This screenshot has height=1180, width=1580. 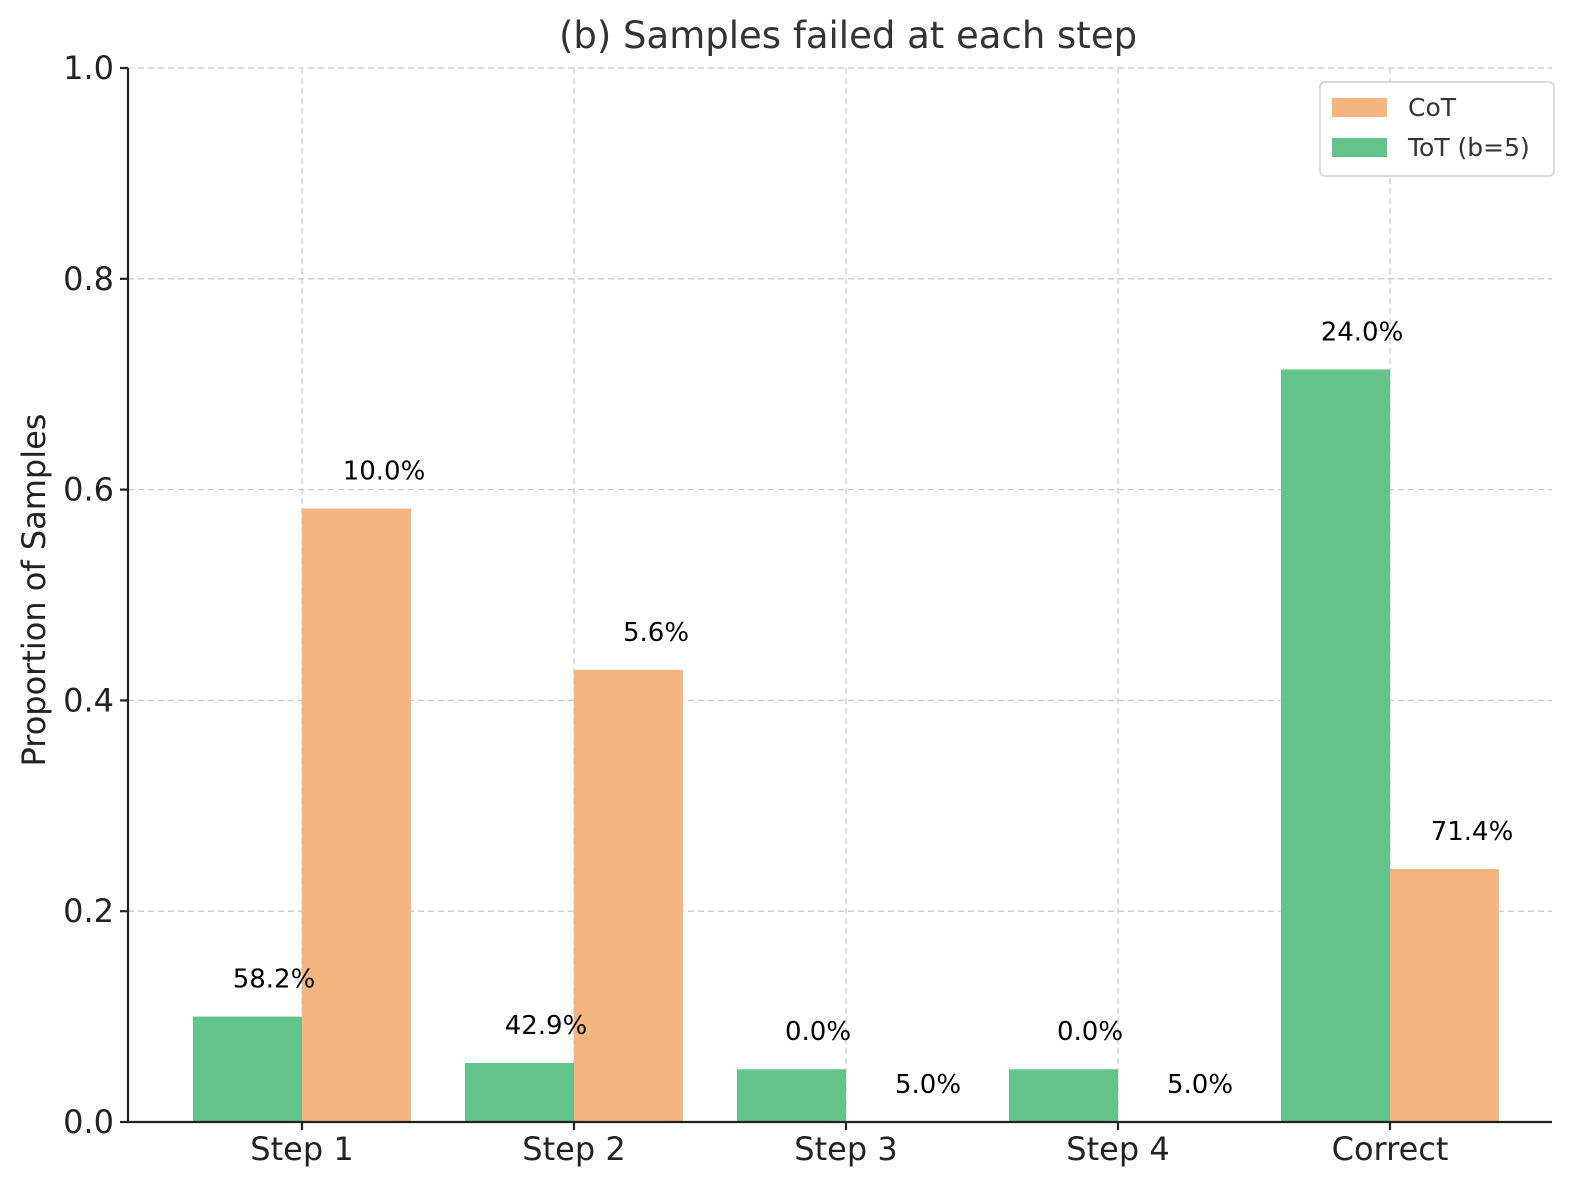 I want to click on data-label-cot: 42.9%, so click(x=546, y=1026).